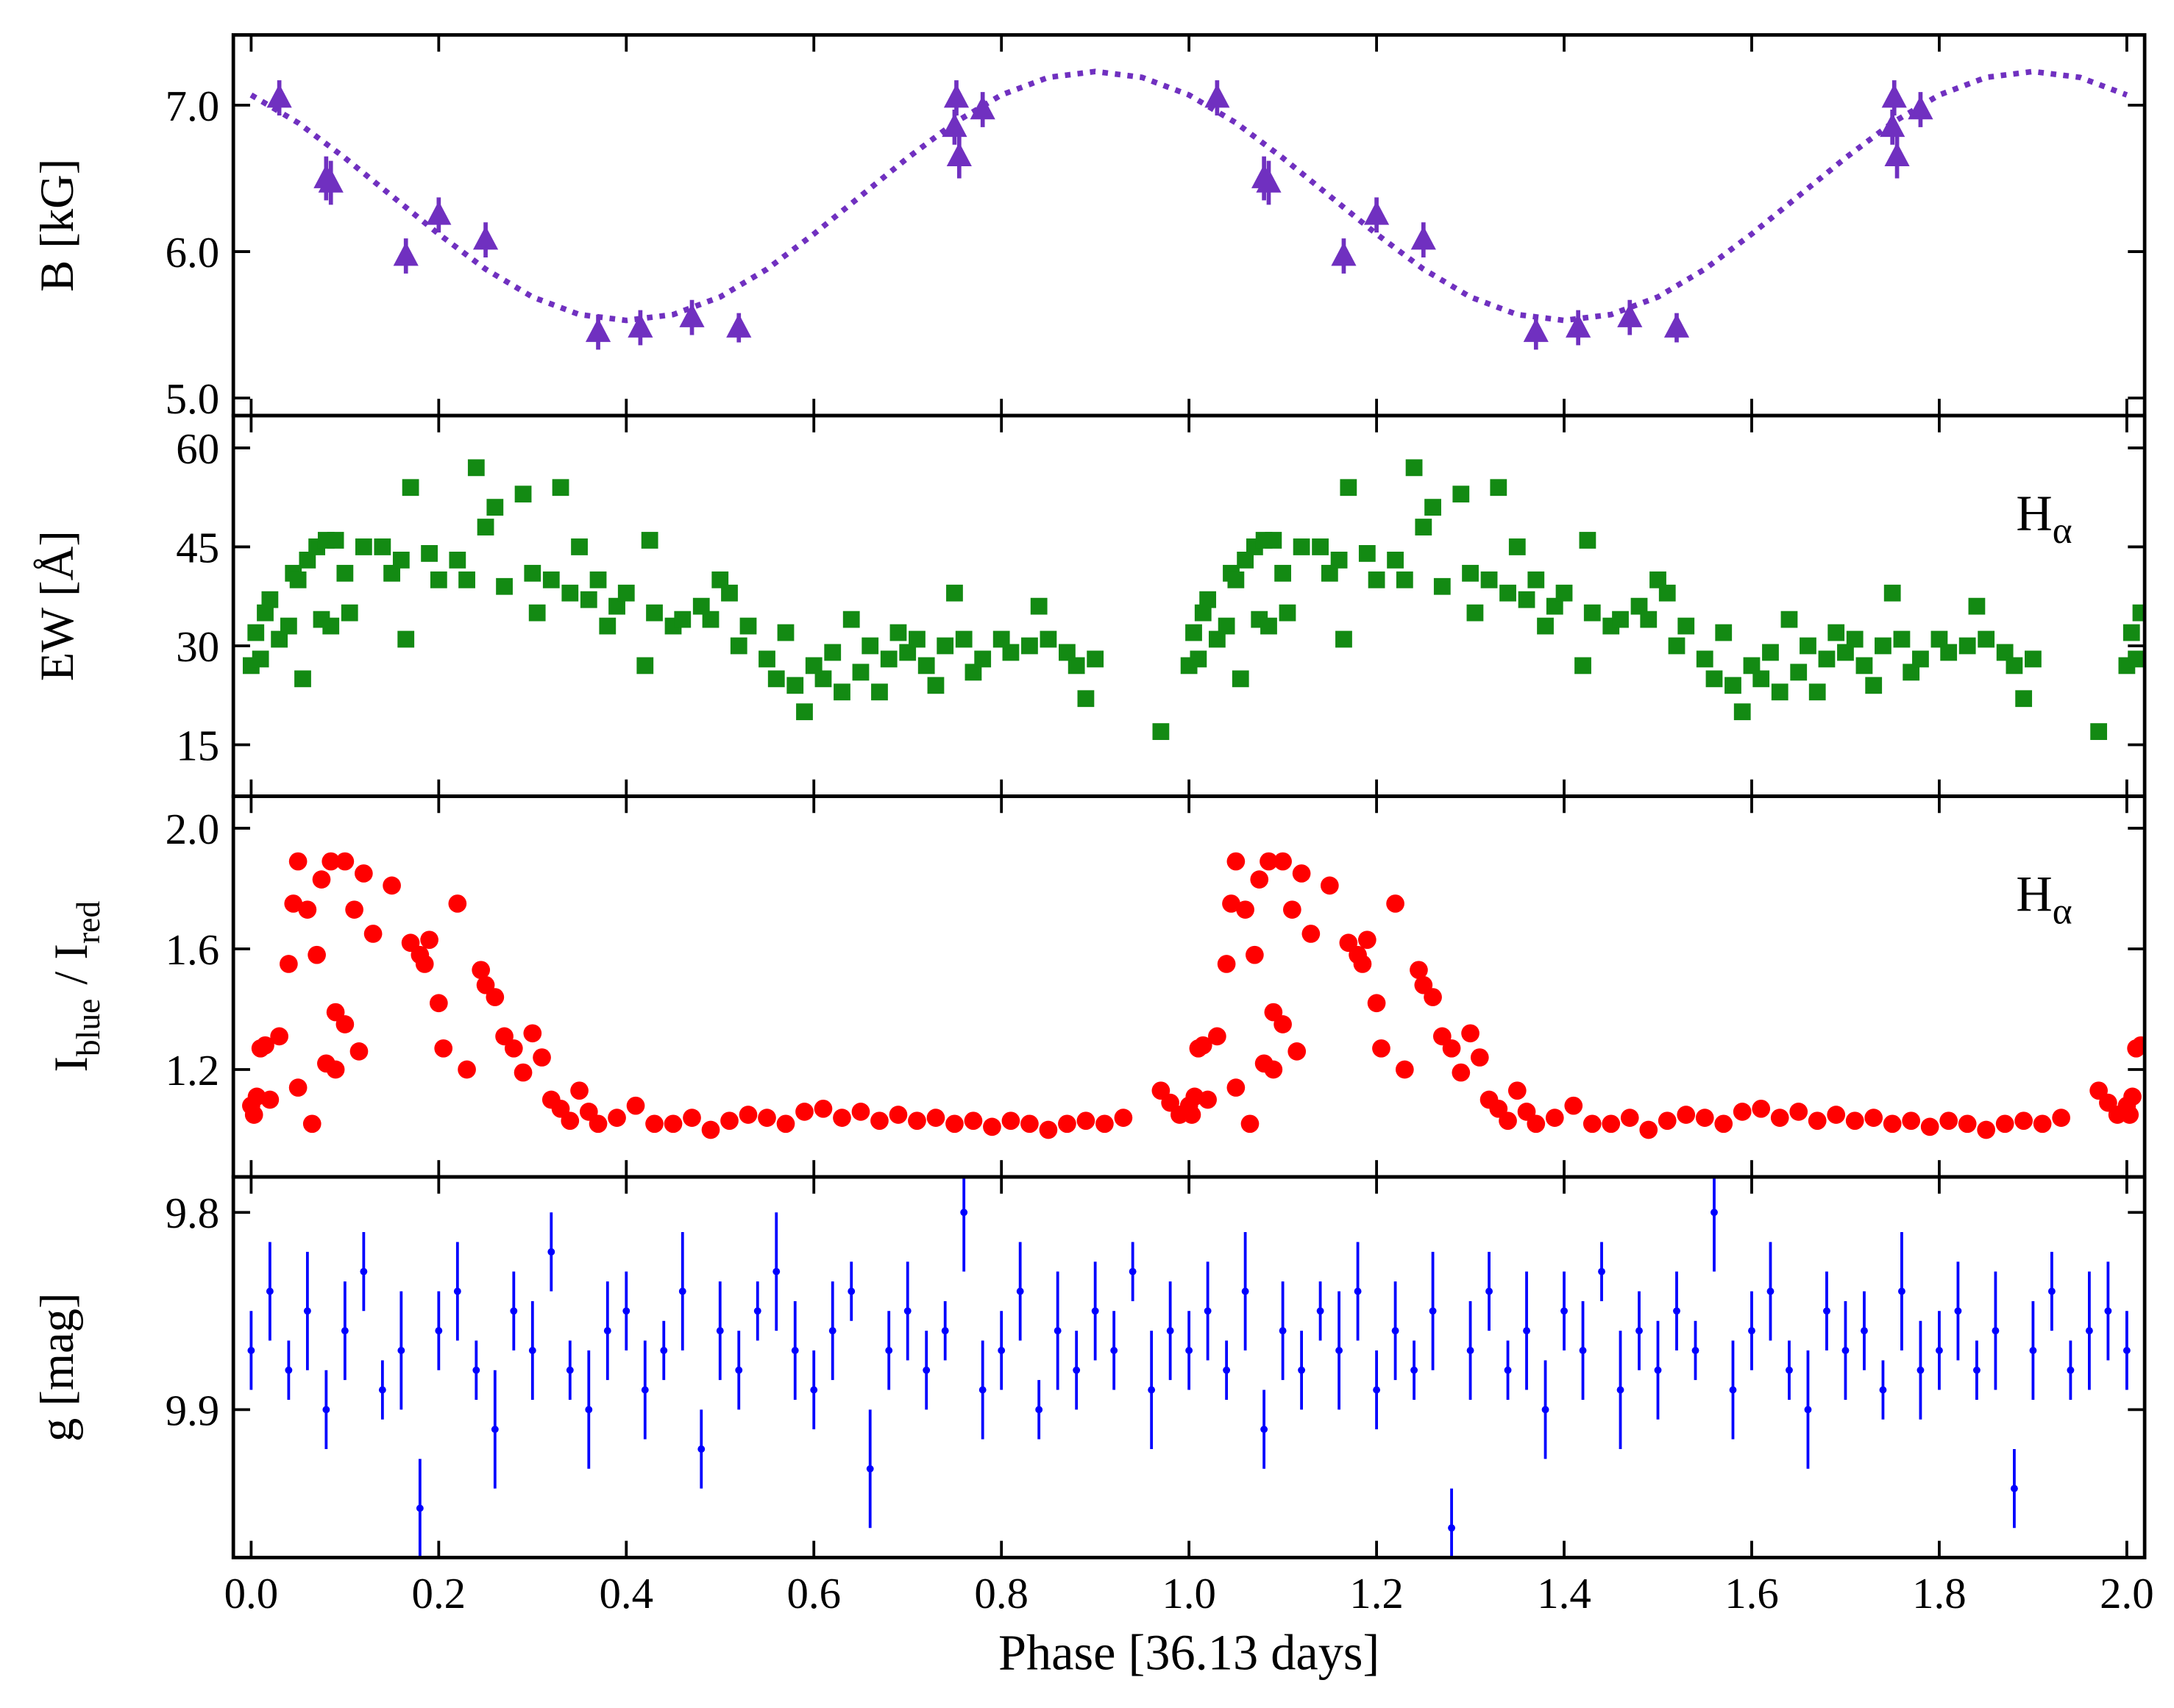  What do you see at coordinates (197, 647) in the screenshot?
I see `y-tick-label: 30` at bounding box center [197, 647].